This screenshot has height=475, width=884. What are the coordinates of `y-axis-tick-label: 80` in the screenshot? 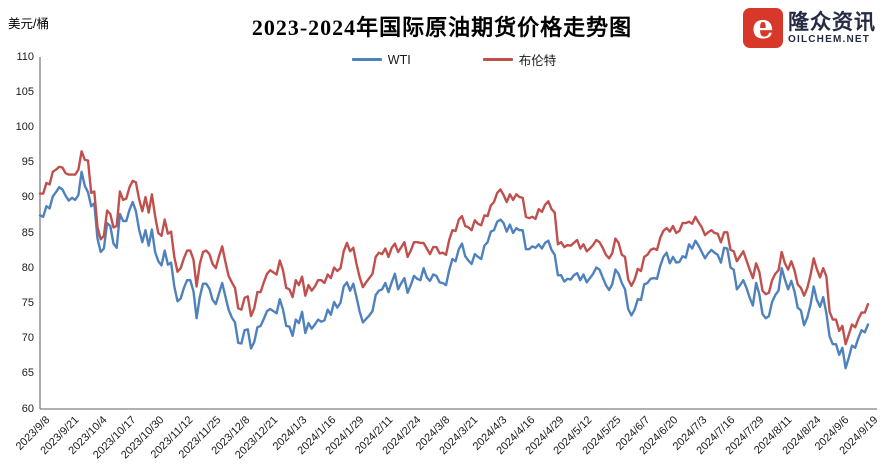 It's located at (27, 267).